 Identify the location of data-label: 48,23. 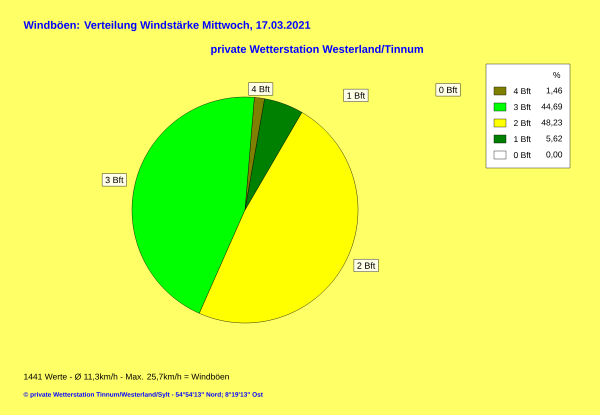
(551, 123).